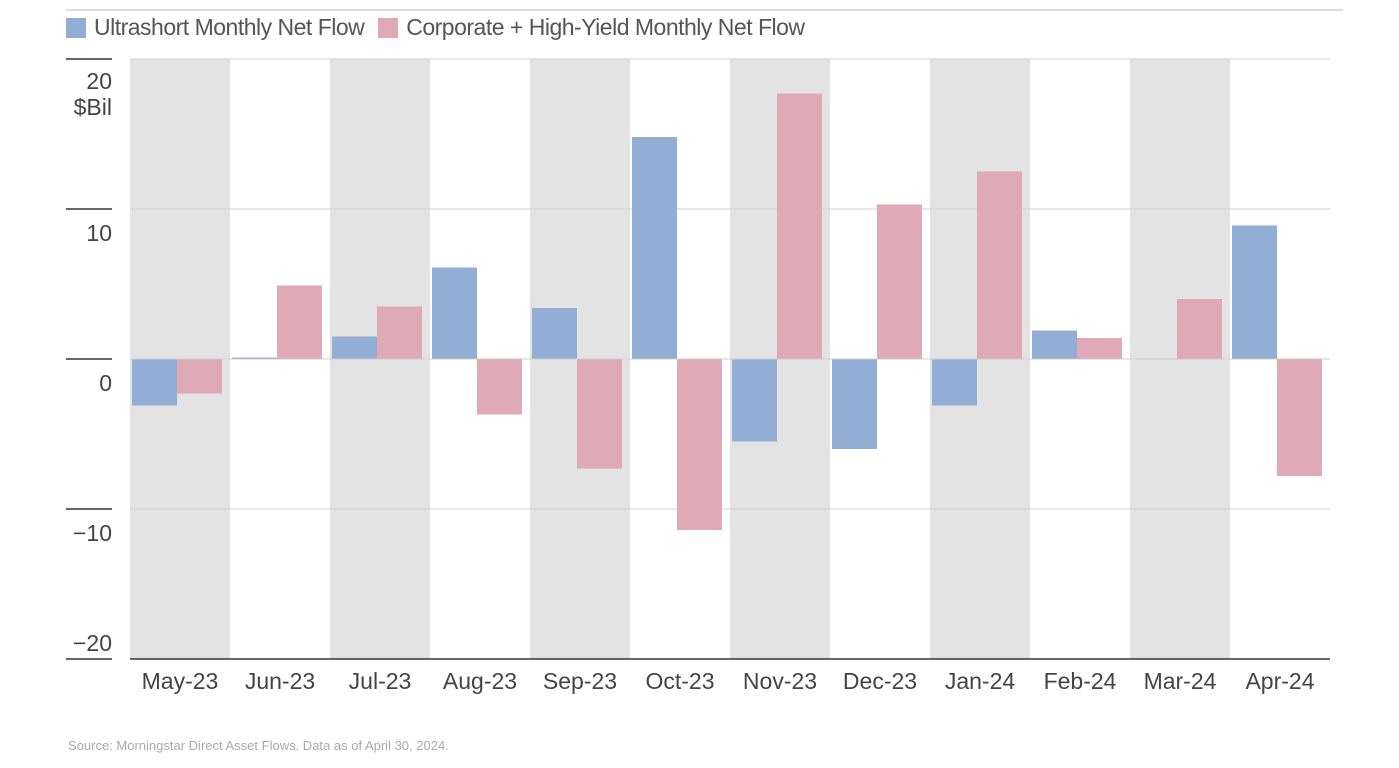 This screenshot has width=1399, height=768. I want to click on x-tick-label: Jun-23, so click(280, 681).